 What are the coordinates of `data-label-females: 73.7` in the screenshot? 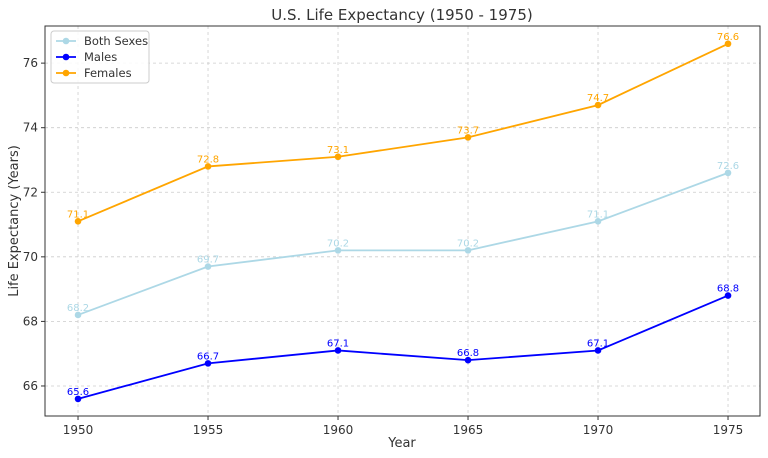 It's located at (468, 130).